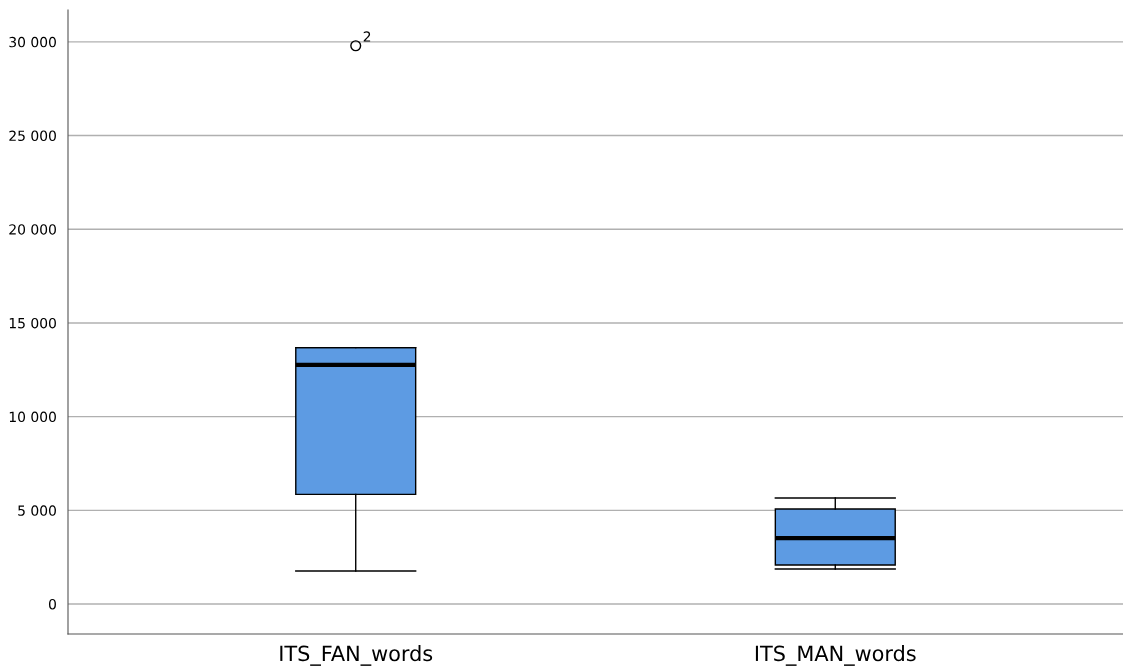  Describe the element at coordinates (32, 42) in the screenshot. I see `y-tick-label: 30 000` at that location.